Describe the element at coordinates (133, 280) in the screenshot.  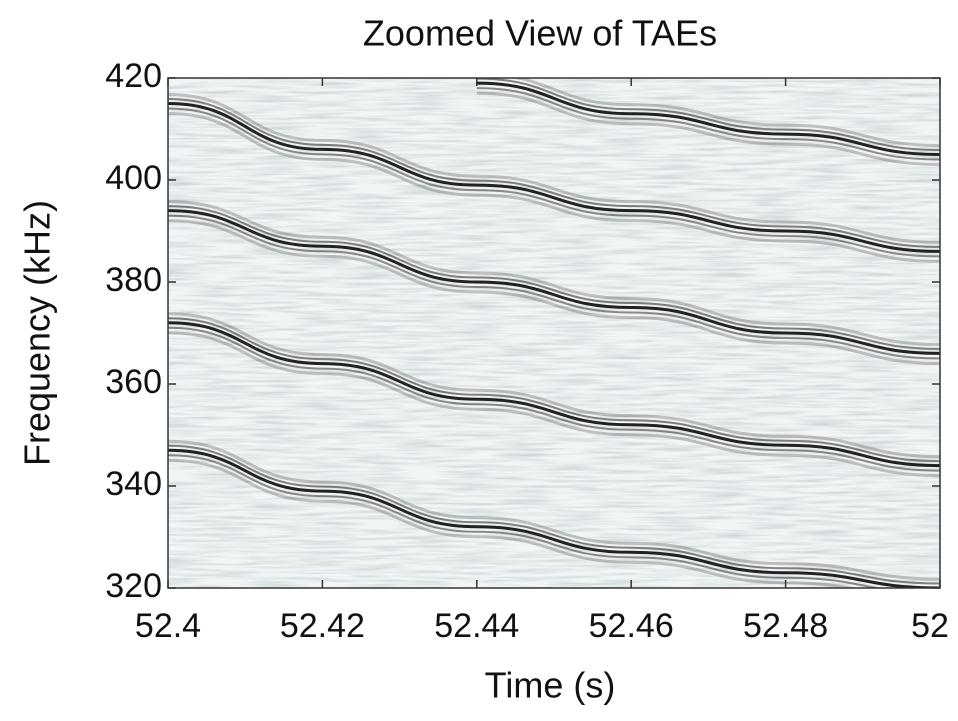
I see `y-tick-label: 380` at that location.